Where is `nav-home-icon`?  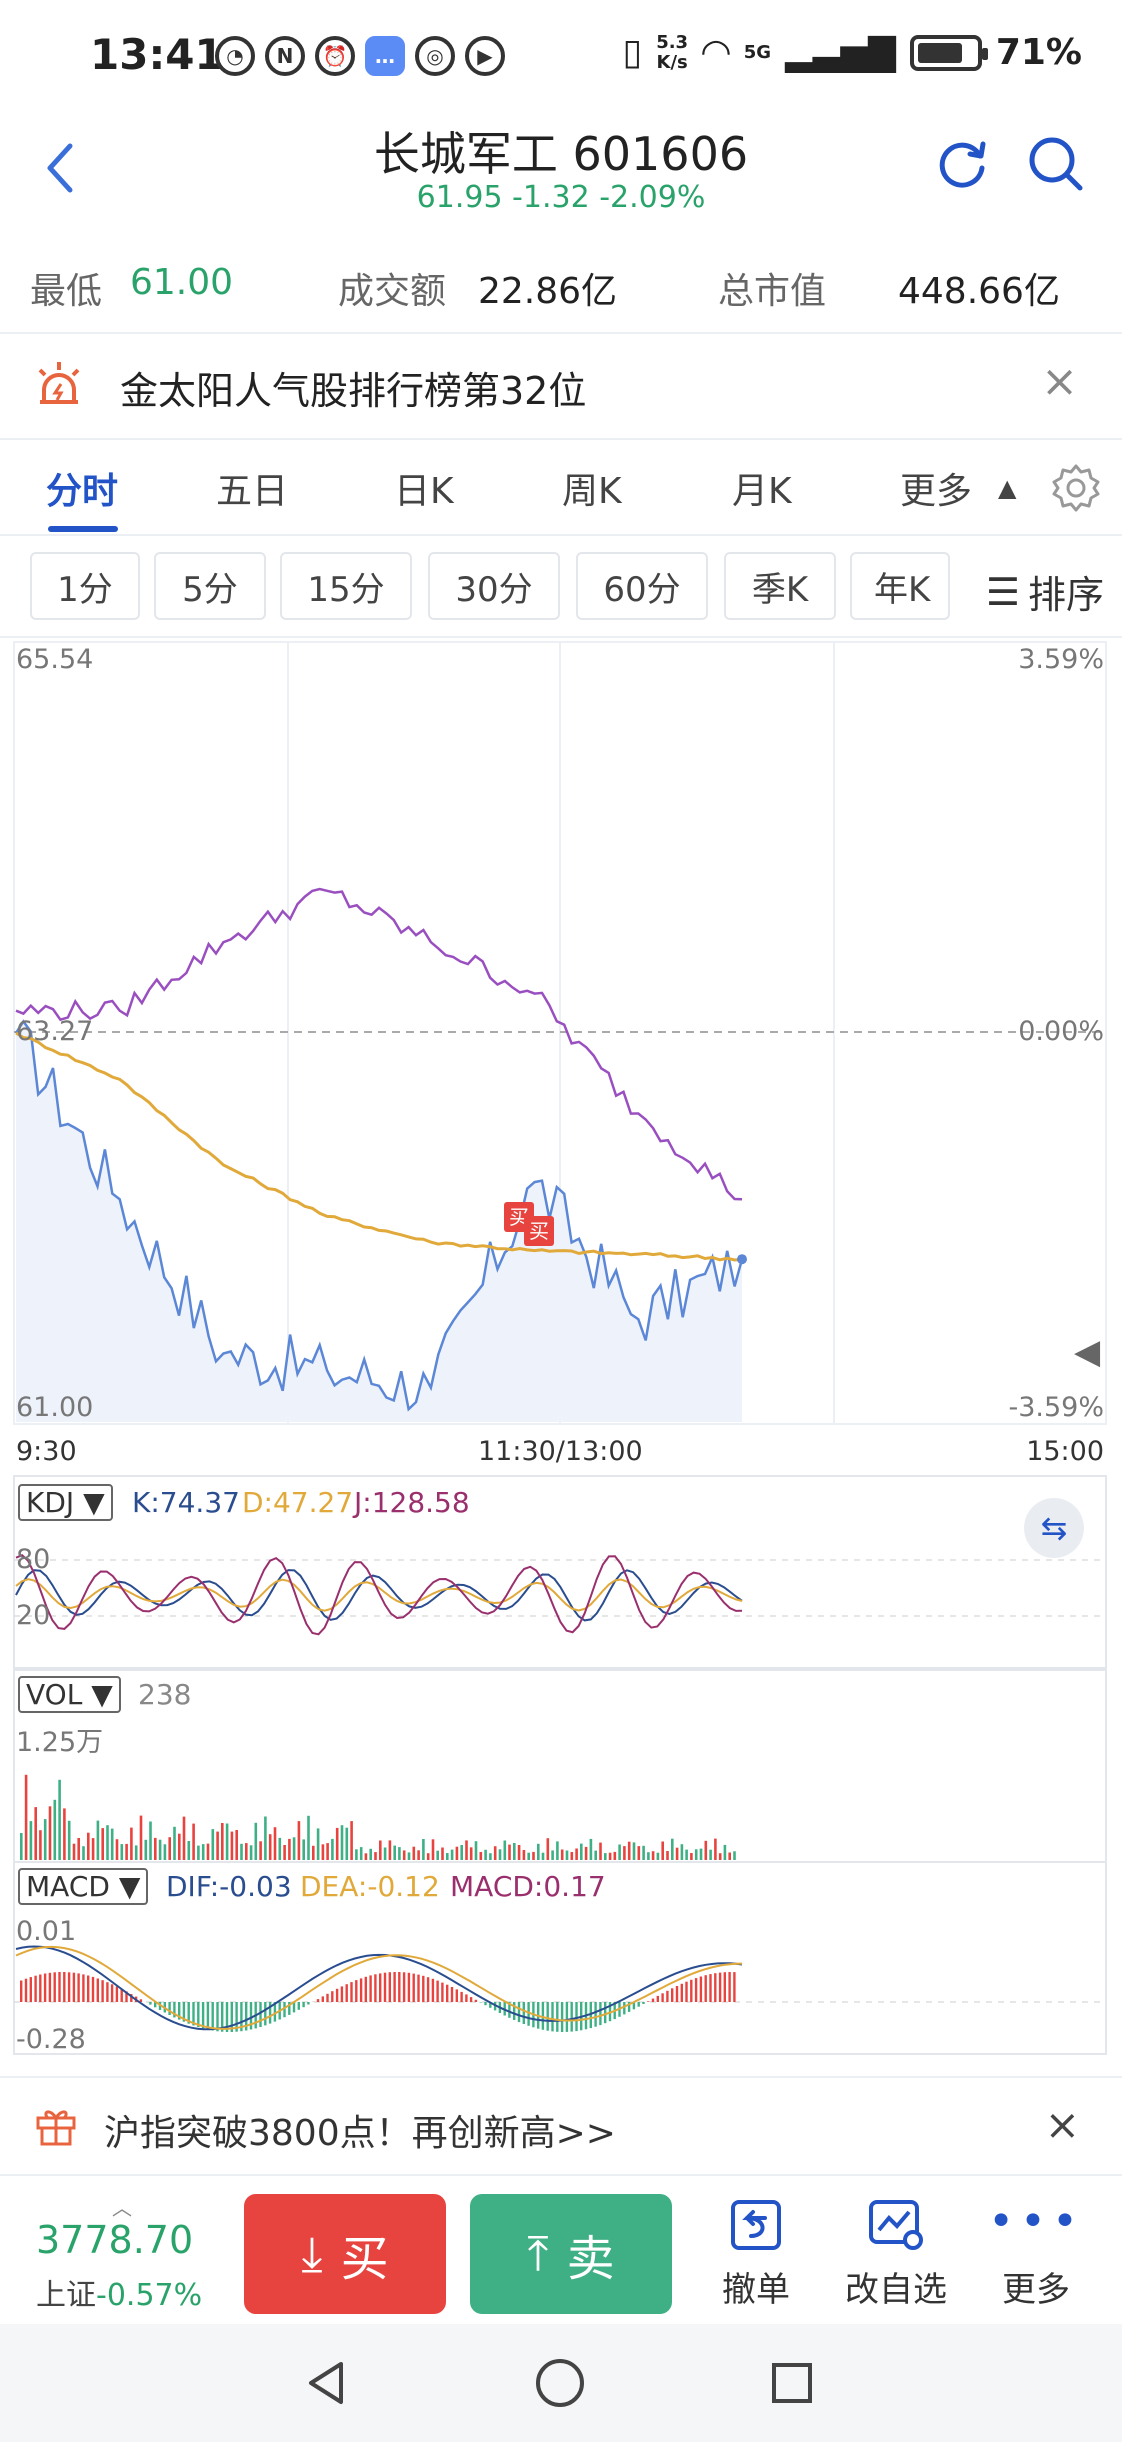 nav-home-icon is located at coordinates (560, 2383).